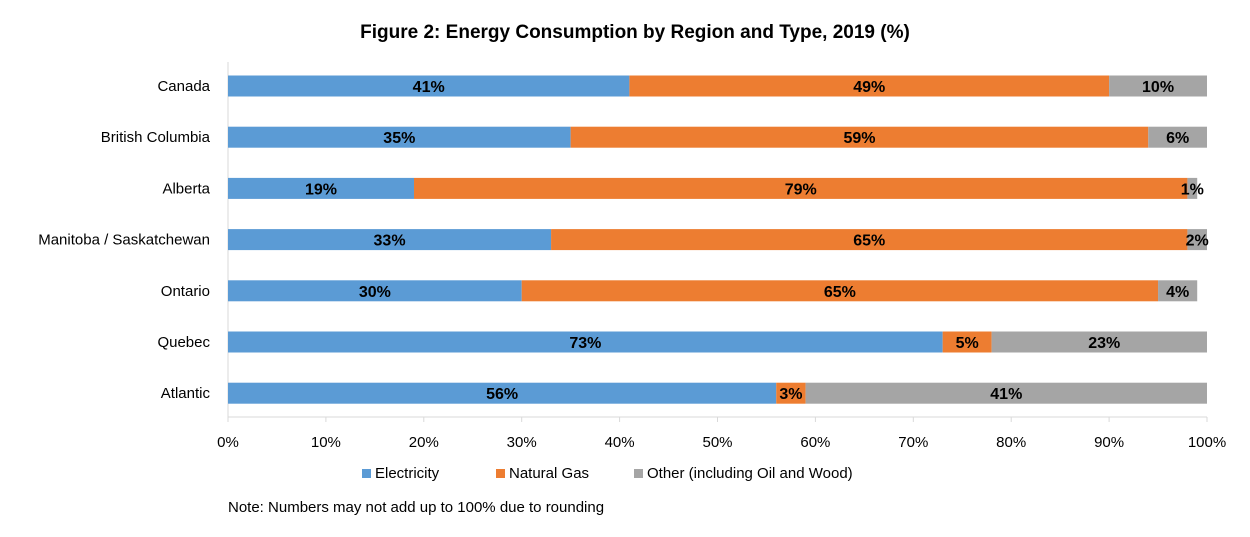  I want to click on x-tick-label: 60%, so click(815, 442).